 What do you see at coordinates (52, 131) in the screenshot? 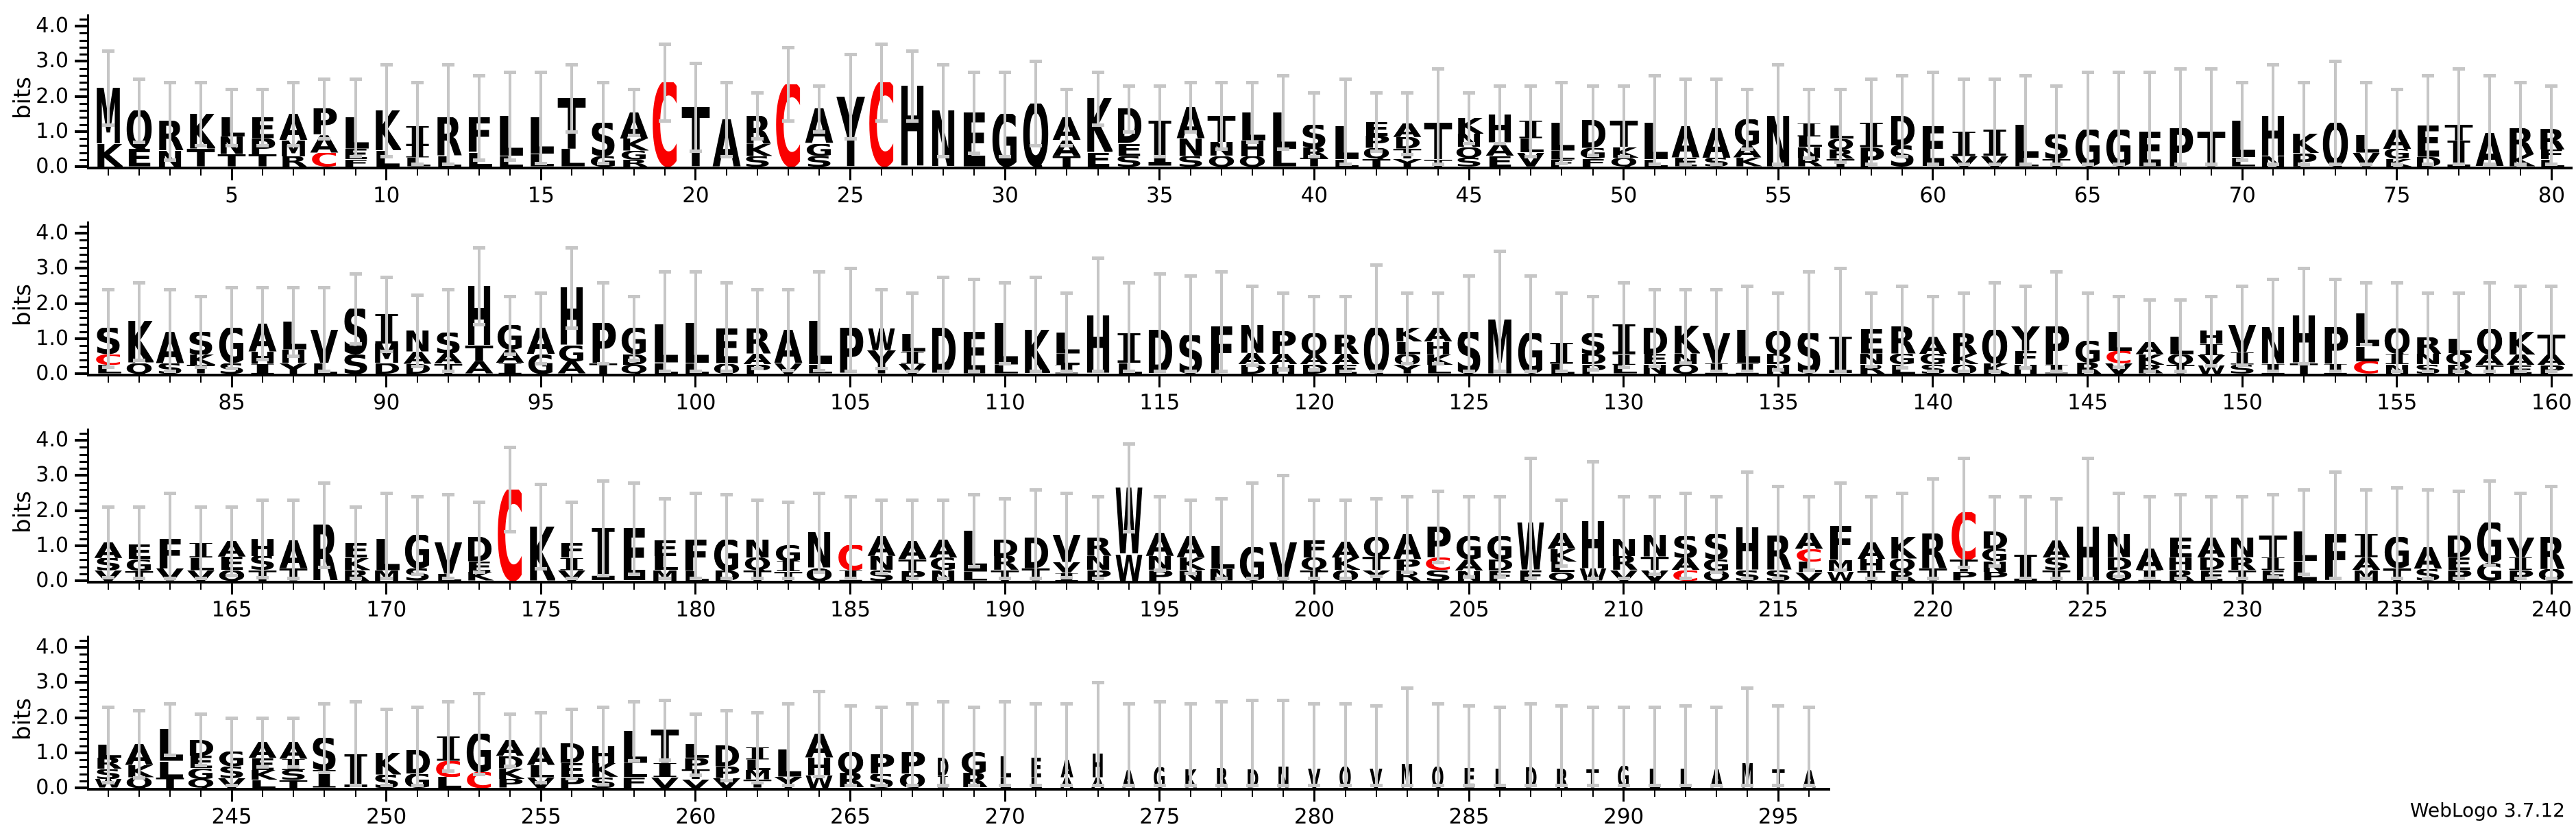
I see `y-tick-label: 1.0` at bounding box center [52, 131].